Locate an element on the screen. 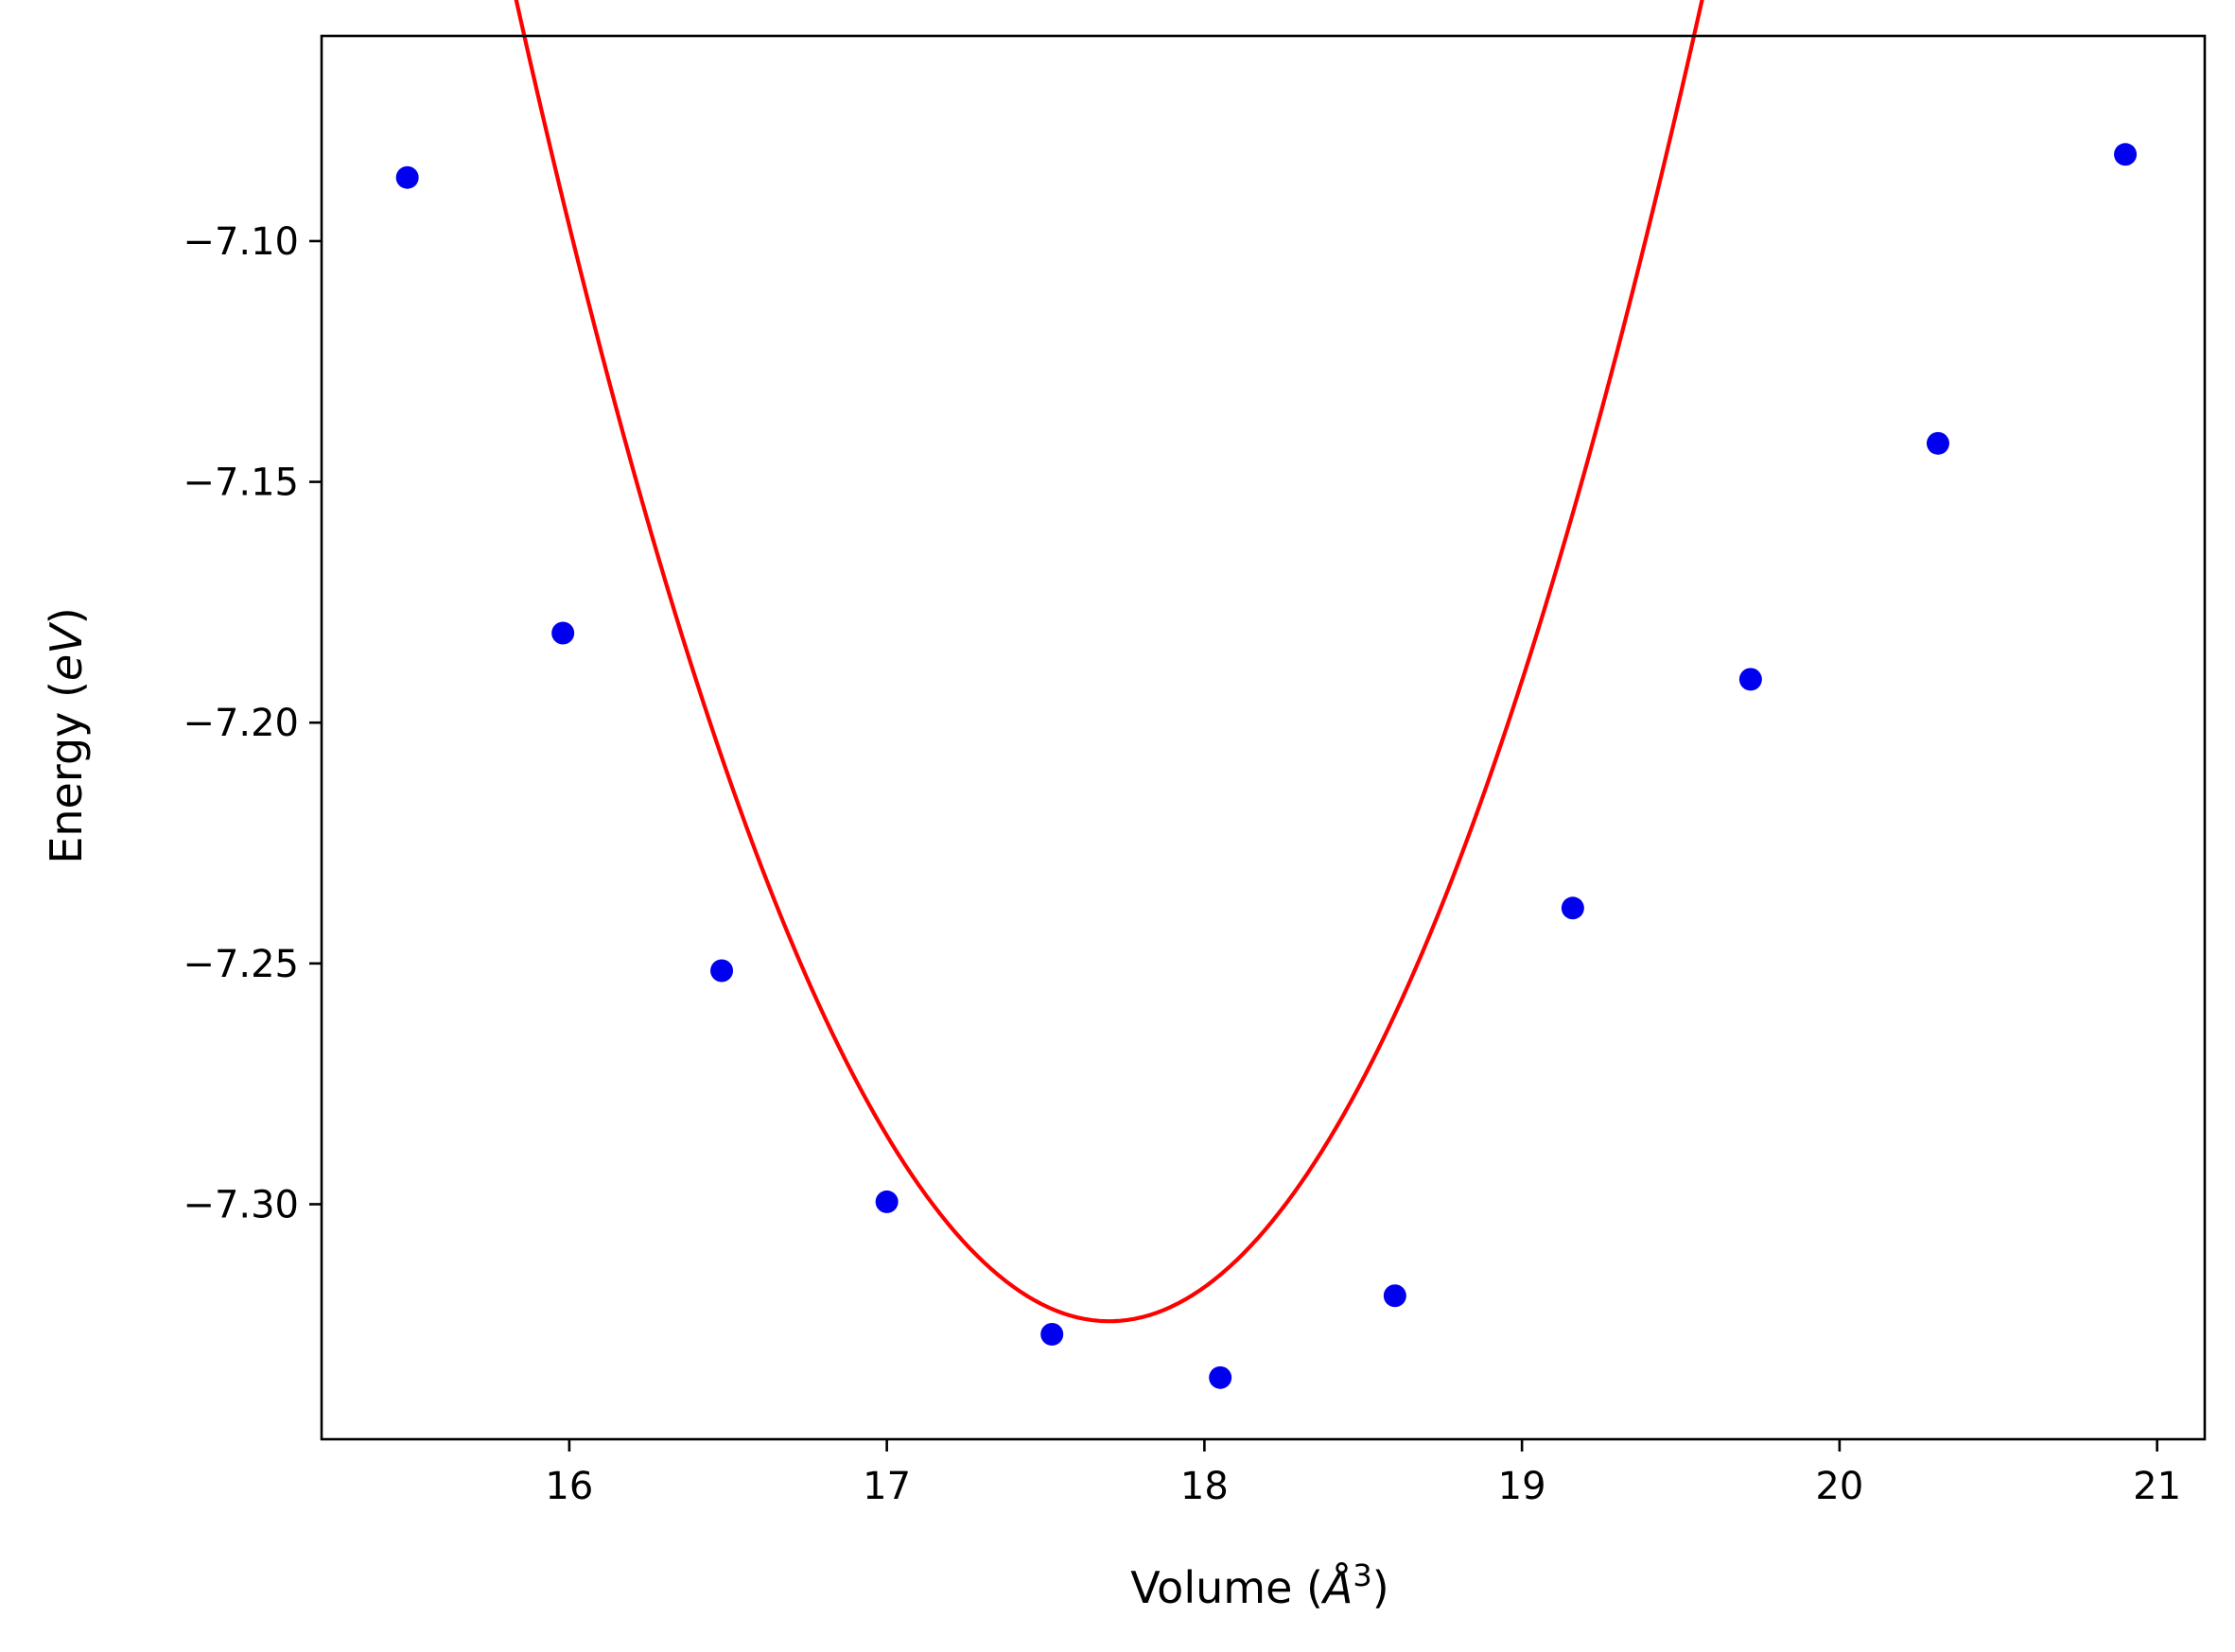 Image resolution: width=2235 pixels, height=1652 pixels. x-axis-title: Volume (Å3) is located at coordinates (1259, 1585).